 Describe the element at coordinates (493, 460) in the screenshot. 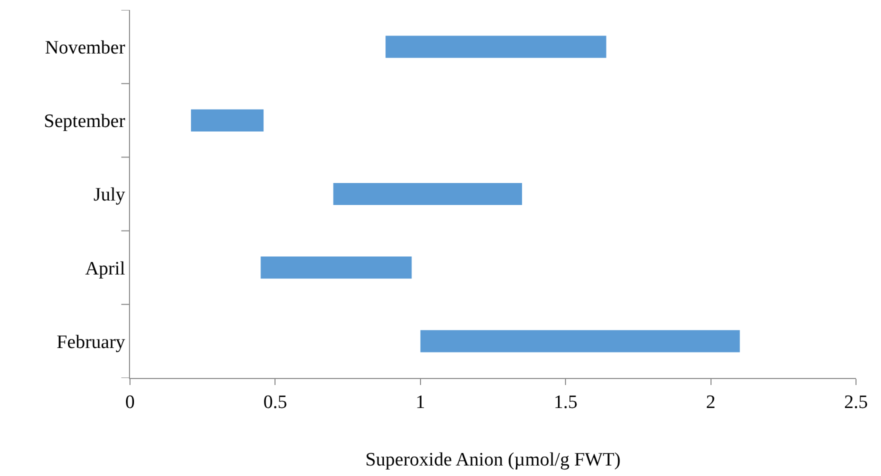

I see `x-axis-title: Superoxide Anion (µmol/g FWT)` at that location.